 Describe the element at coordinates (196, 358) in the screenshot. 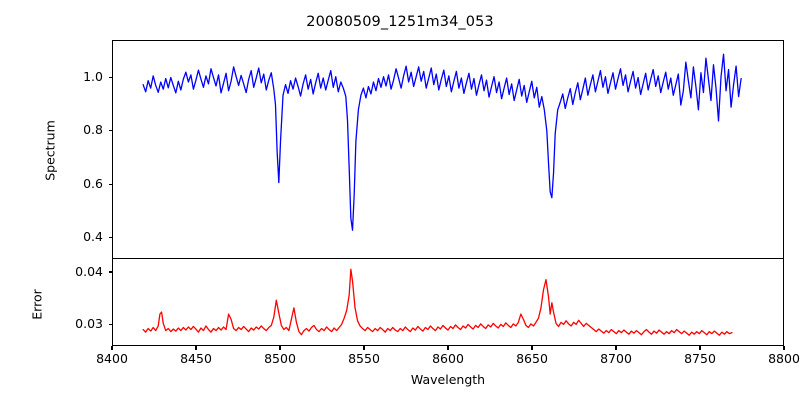

I see `x-tick-label-8450: 8450` at that location.